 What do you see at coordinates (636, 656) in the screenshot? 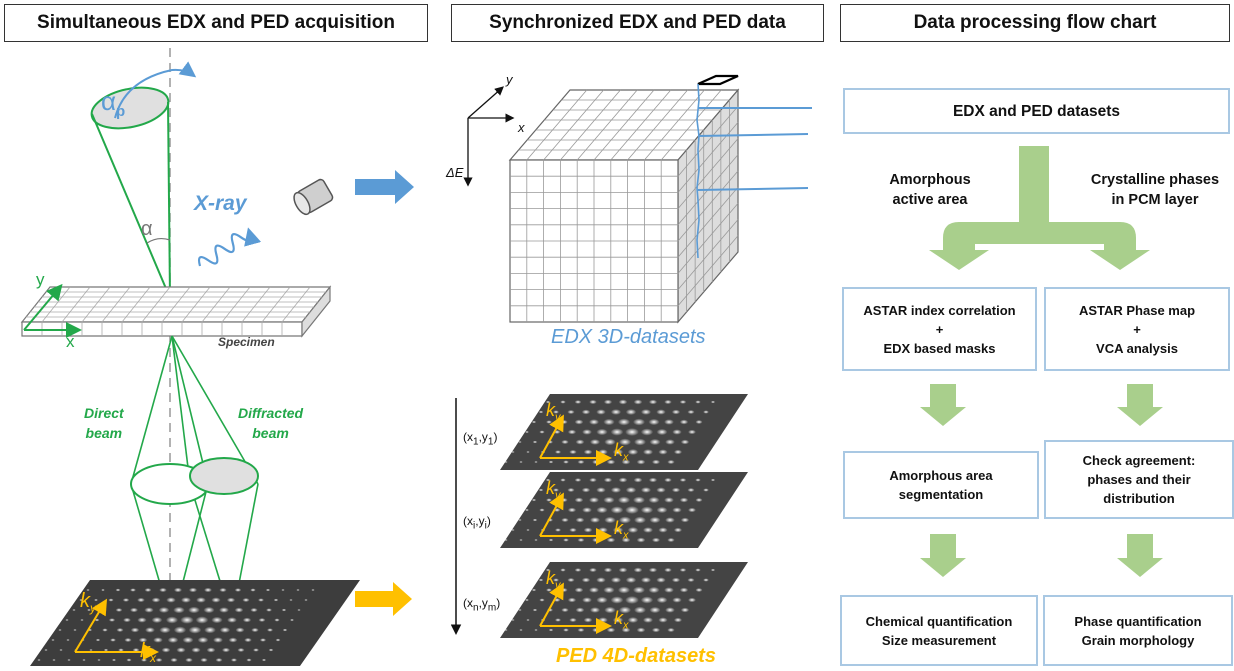
I see `ped-caption: PED 4D-datasets` at bounding box center [636, 656].